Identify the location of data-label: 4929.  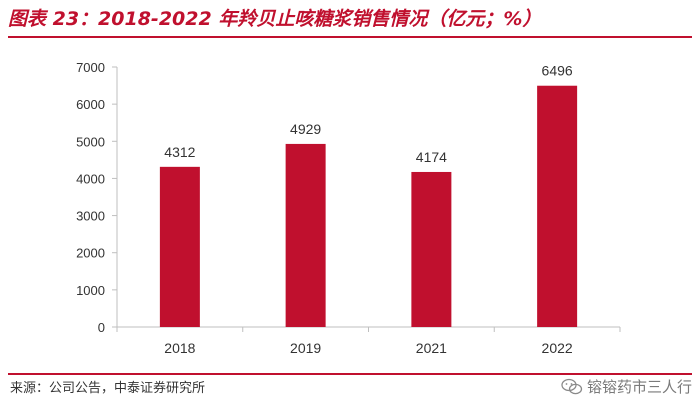
(305, 129).